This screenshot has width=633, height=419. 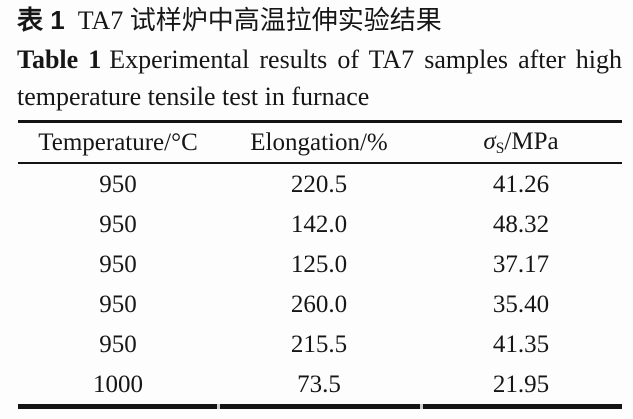 I want to click on cell-elongation: 125.0, so click(x=319, y=264).